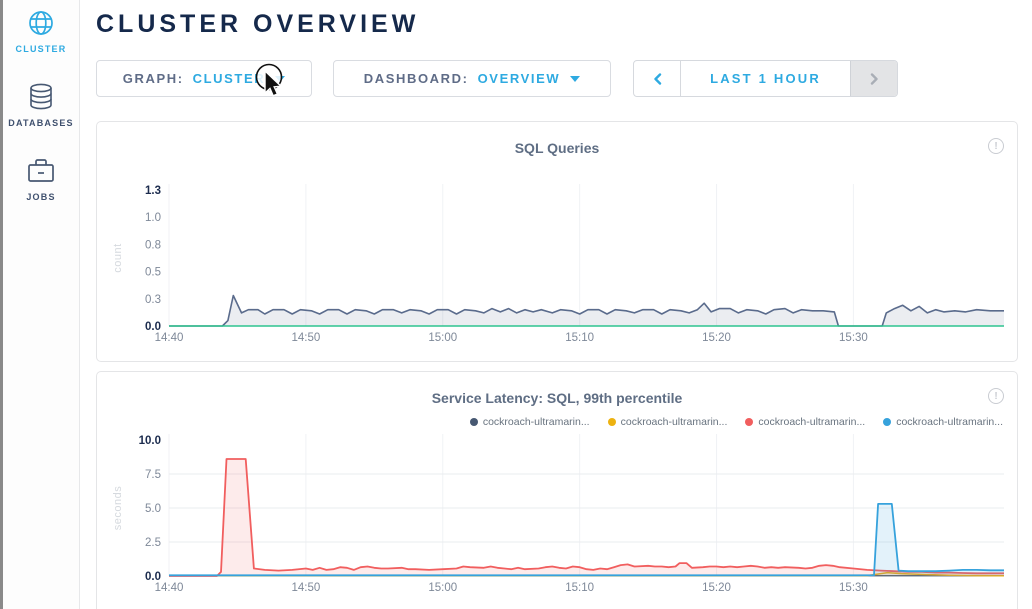 The image size is (1032, 609). I want to click on svg-text: 0.5, so click(153, 273).